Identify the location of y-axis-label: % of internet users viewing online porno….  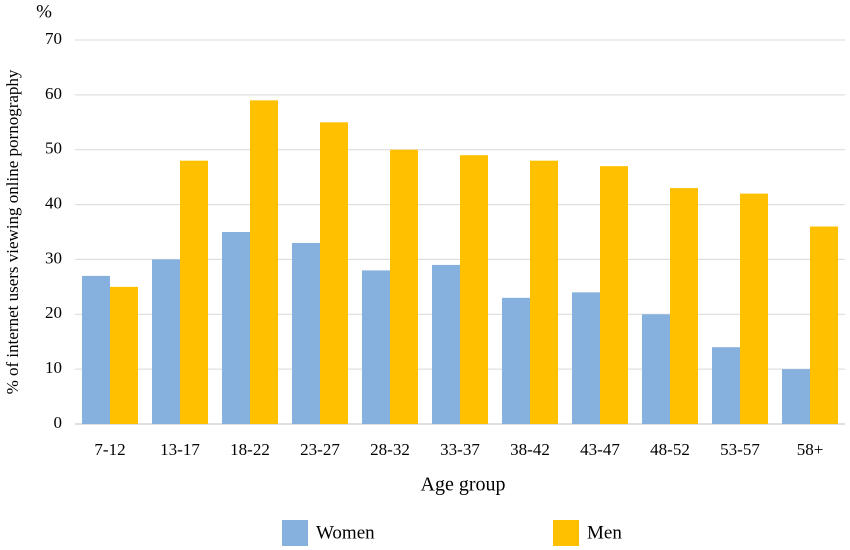
(12, 231).